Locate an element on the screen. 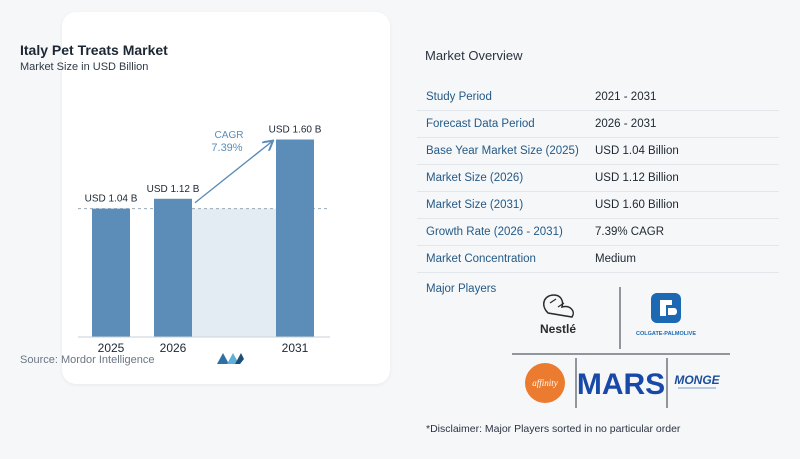 The height and width of the screenshot is (459, 800). affinity-logo-icon: affinity is located at coordinates (545, 383).